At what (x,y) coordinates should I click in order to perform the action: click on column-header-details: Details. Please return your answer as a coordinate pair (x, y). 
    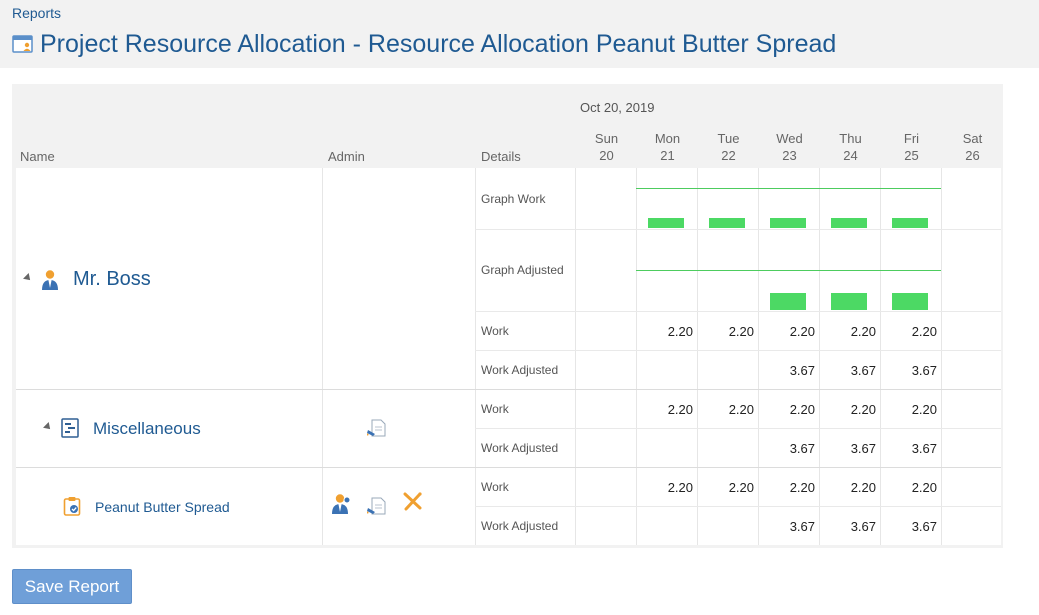
    Looking at the image, I should click on (501, 156).